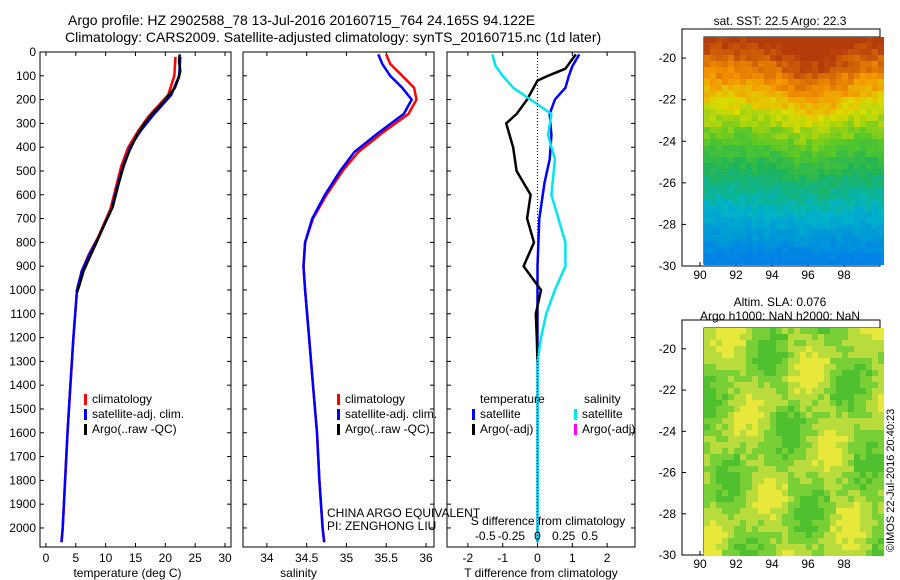 This screenshot has width=900, height=580. I want to click on x-tick-label: 10, so click(106, 558).